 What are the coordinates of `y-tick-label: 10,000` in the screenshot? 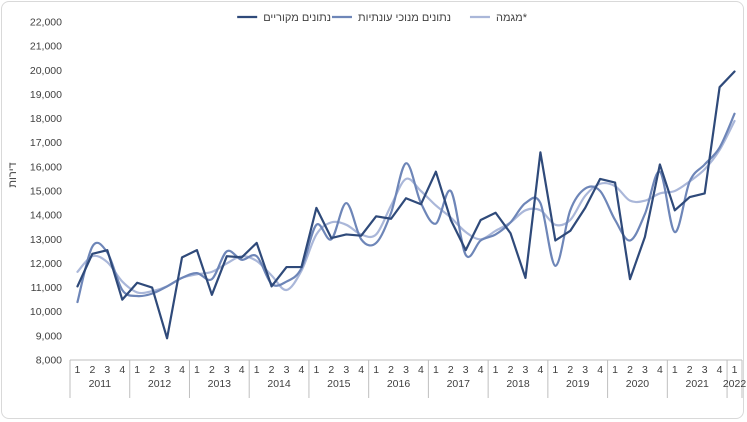 It's located at (46, 312).